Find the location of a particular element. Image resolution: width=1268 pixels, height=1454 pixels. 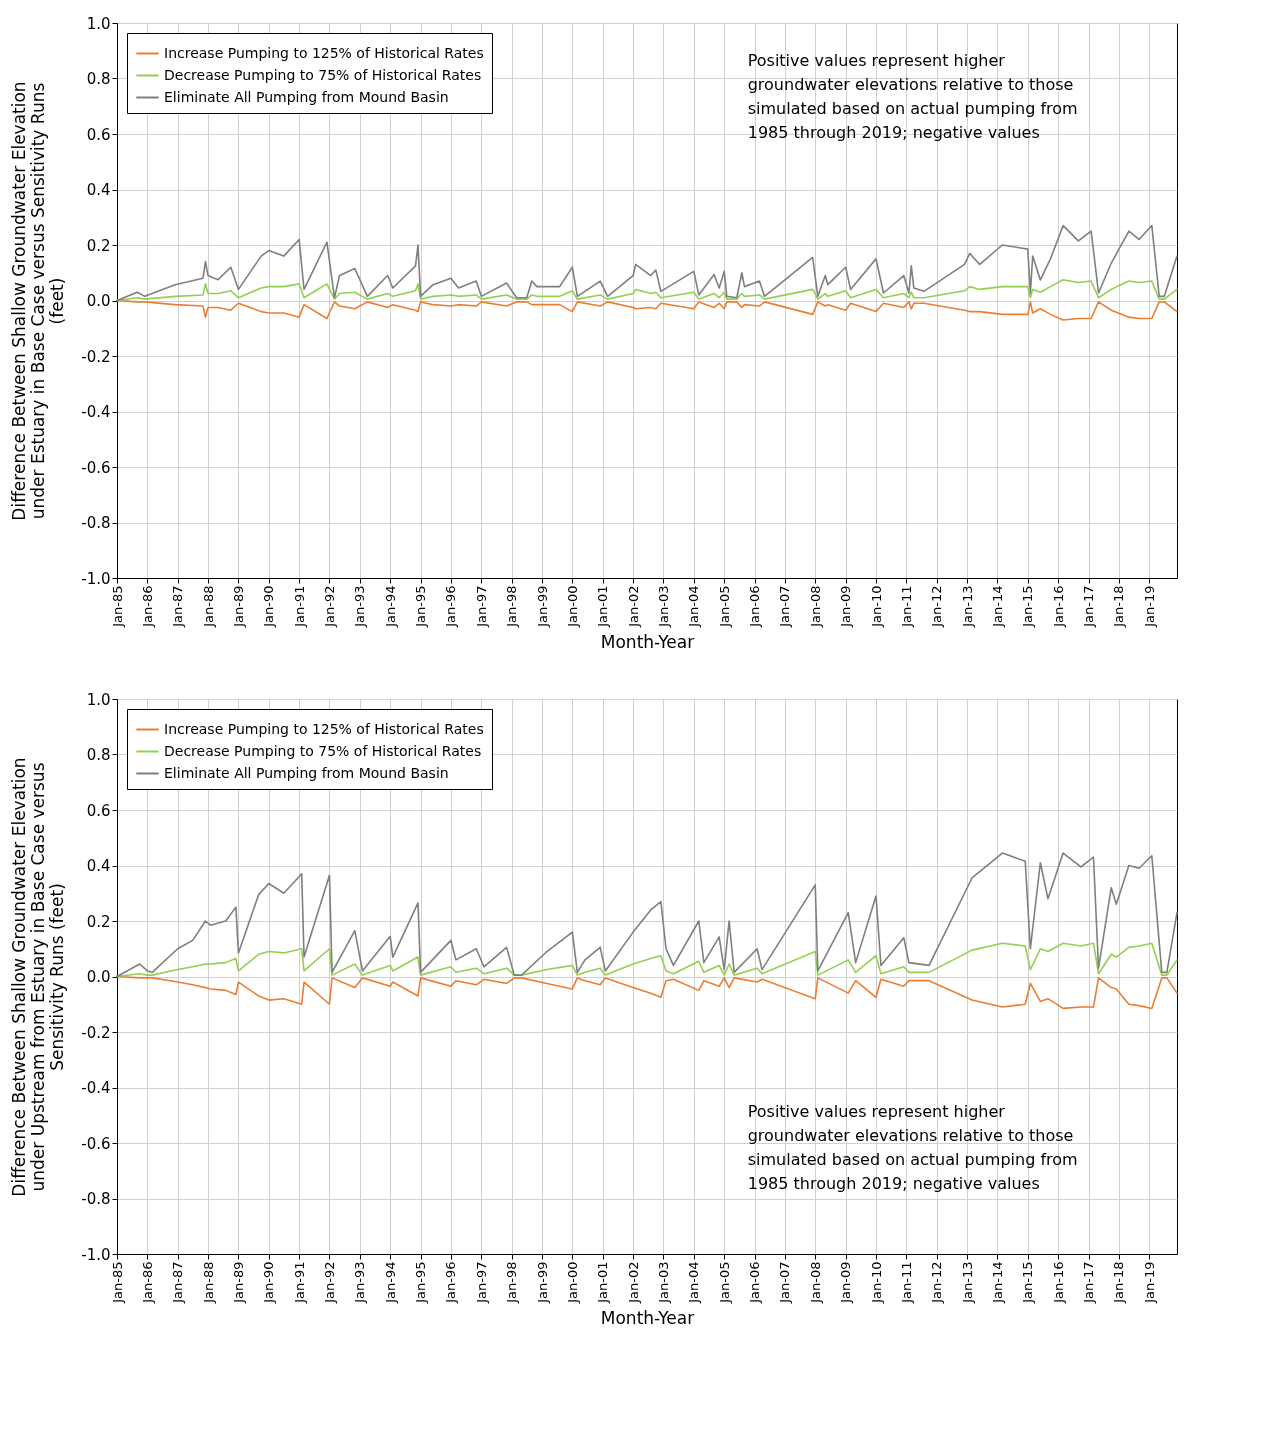

y-axis-title: Difference Between Shallow Groundwater Elevation under Estuary in Base Case versus Sensitivity Runs (feet) is located at coordinates (38, 301).